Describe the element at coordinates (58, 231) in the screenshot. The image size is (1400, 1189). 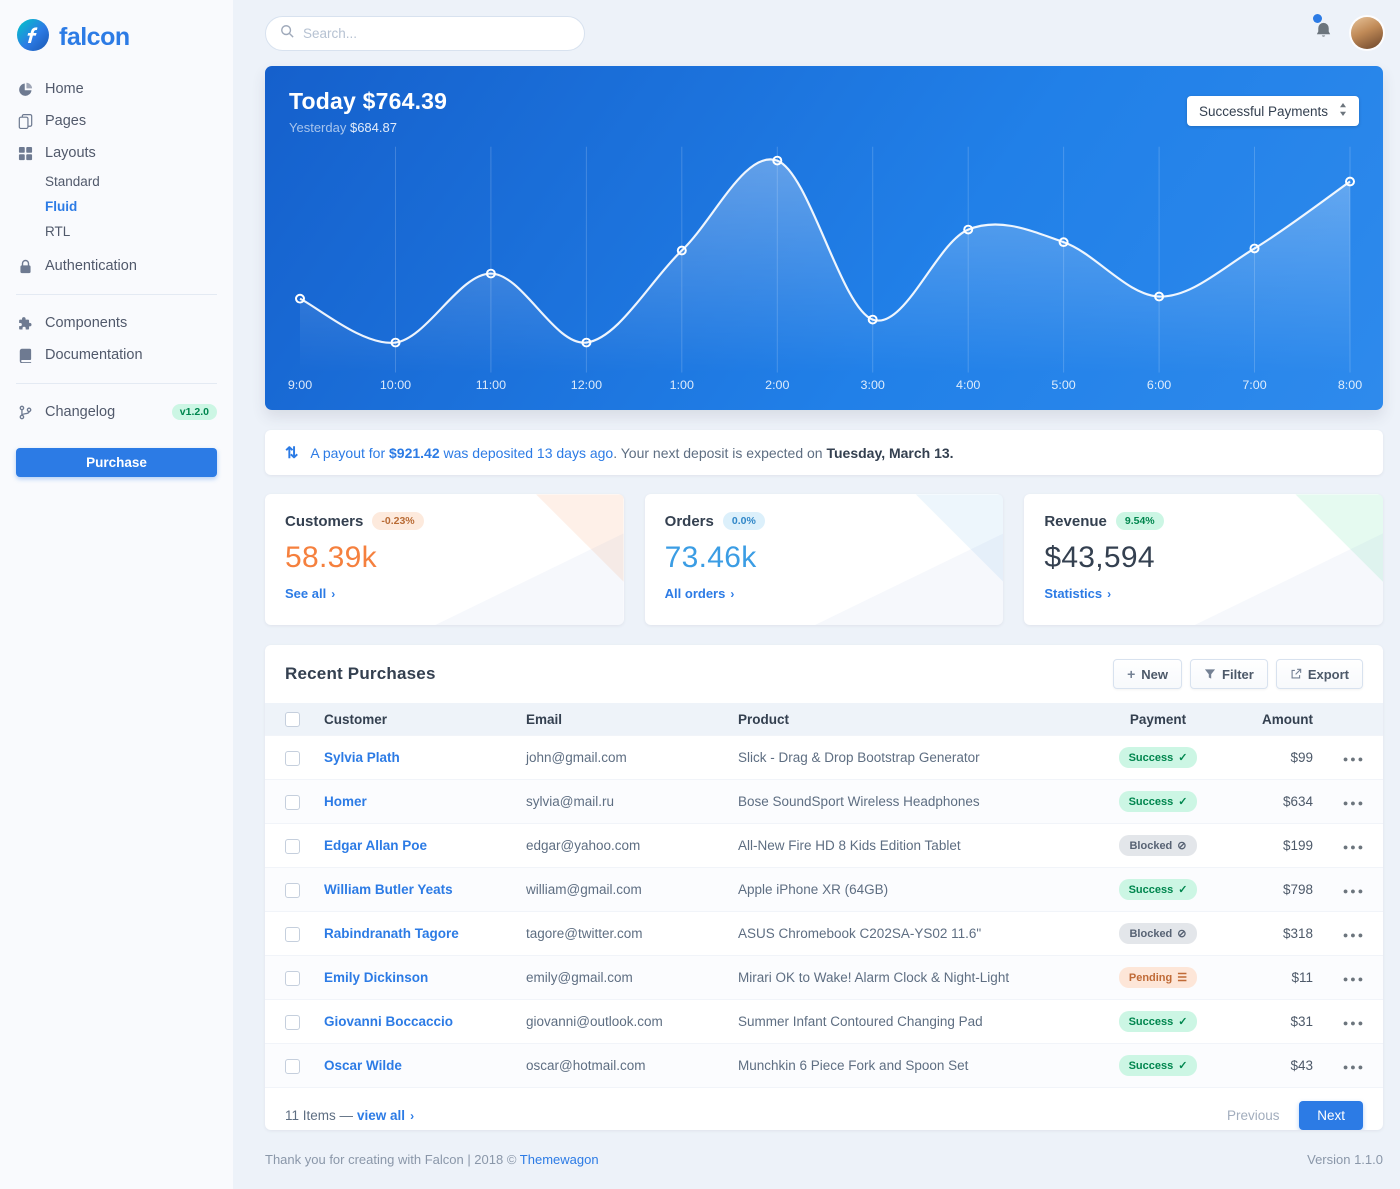
I see `sidebar-subitem-rtl: RTL` at that location.